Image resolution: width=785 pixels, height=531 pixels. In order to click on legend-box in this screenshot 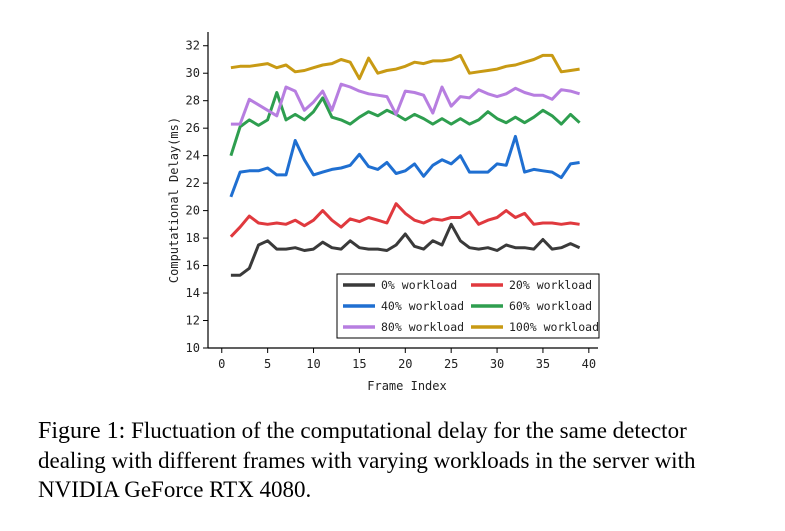, I will do `click(468, 306)`.